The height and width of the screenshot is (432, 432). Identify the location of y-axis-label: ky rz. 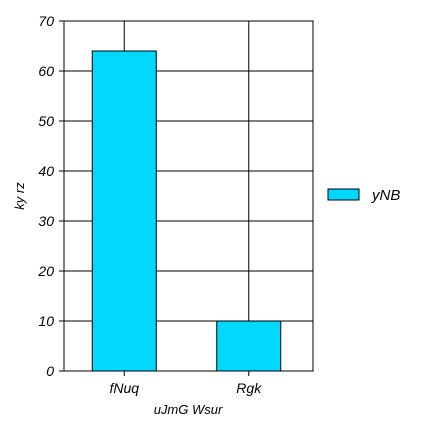
(19, 196).